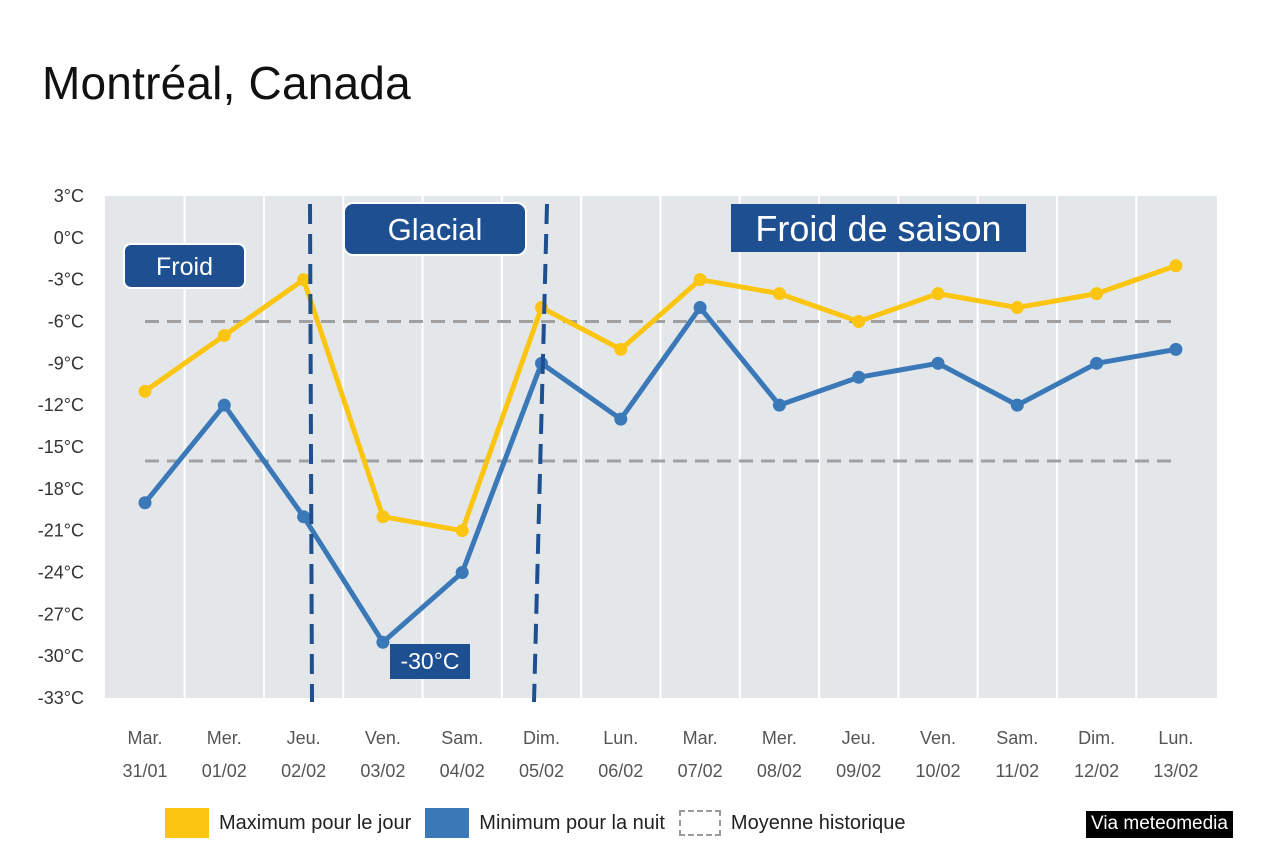 This screenshot has width=1264, height=852. Describe the element at coordinates (462, 771) in the screenshot. I see `x-tick-date: 04/02` at that location.